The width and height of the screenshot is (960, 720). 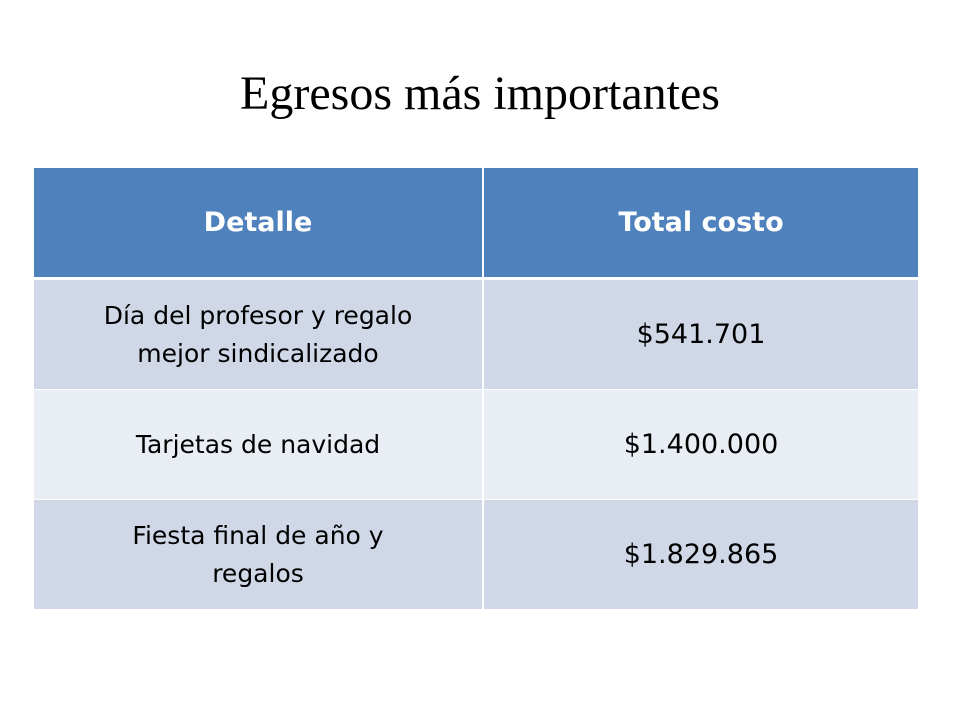 What do you see at coordinates (480, 93) in the screenshot?
I see `slide-title: Egresos más importantes` at bounding box center [480, 93].